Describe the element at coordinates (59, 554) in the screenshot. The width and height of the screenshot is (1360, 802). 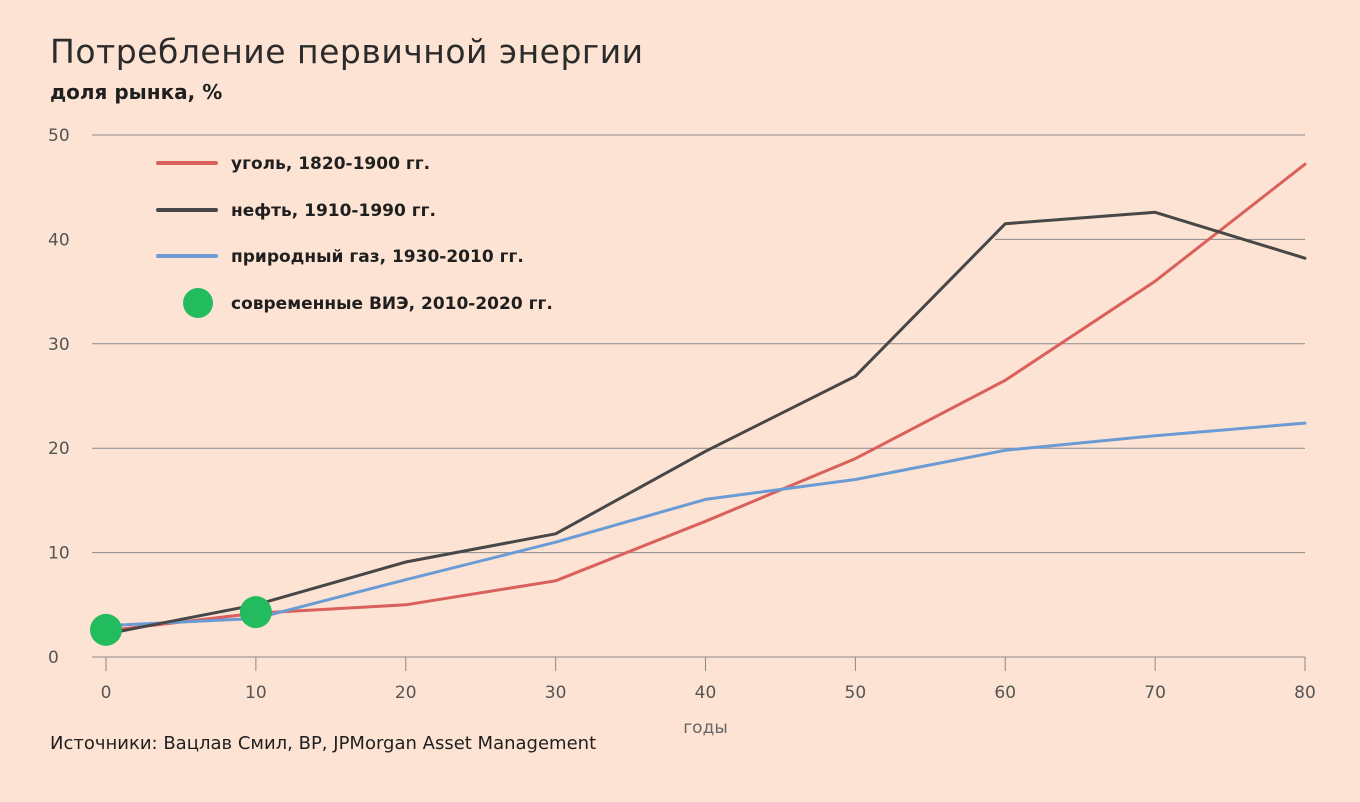
I see `y-tick-label-10: 10` at that location.